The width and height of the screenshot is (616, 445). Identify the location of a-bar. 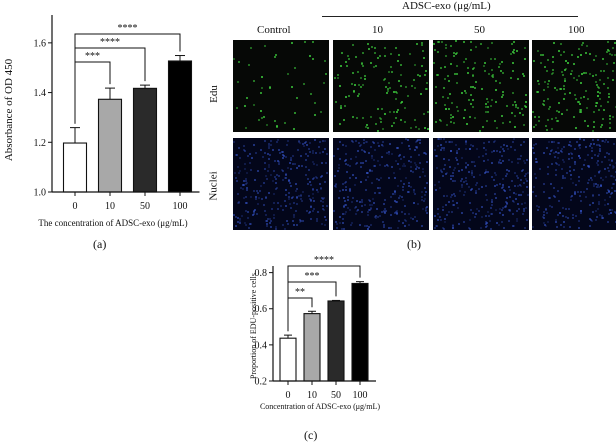
(180, 126).